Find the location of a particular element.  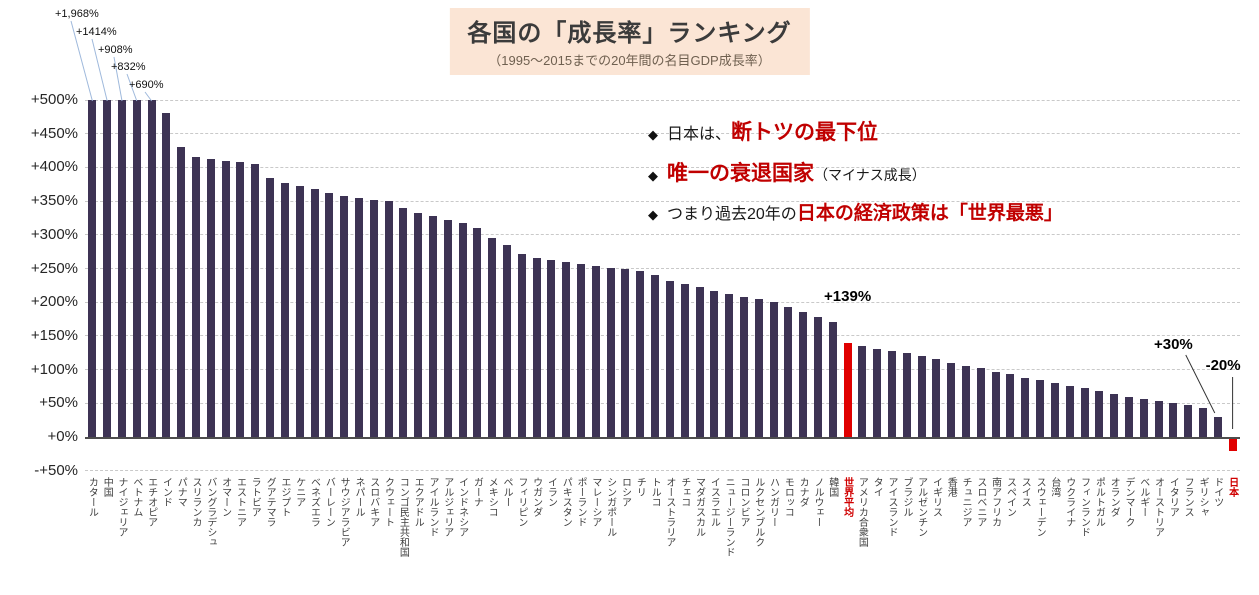

x-axis-category-label: 世界平均 is located at coordinates (847, 497).